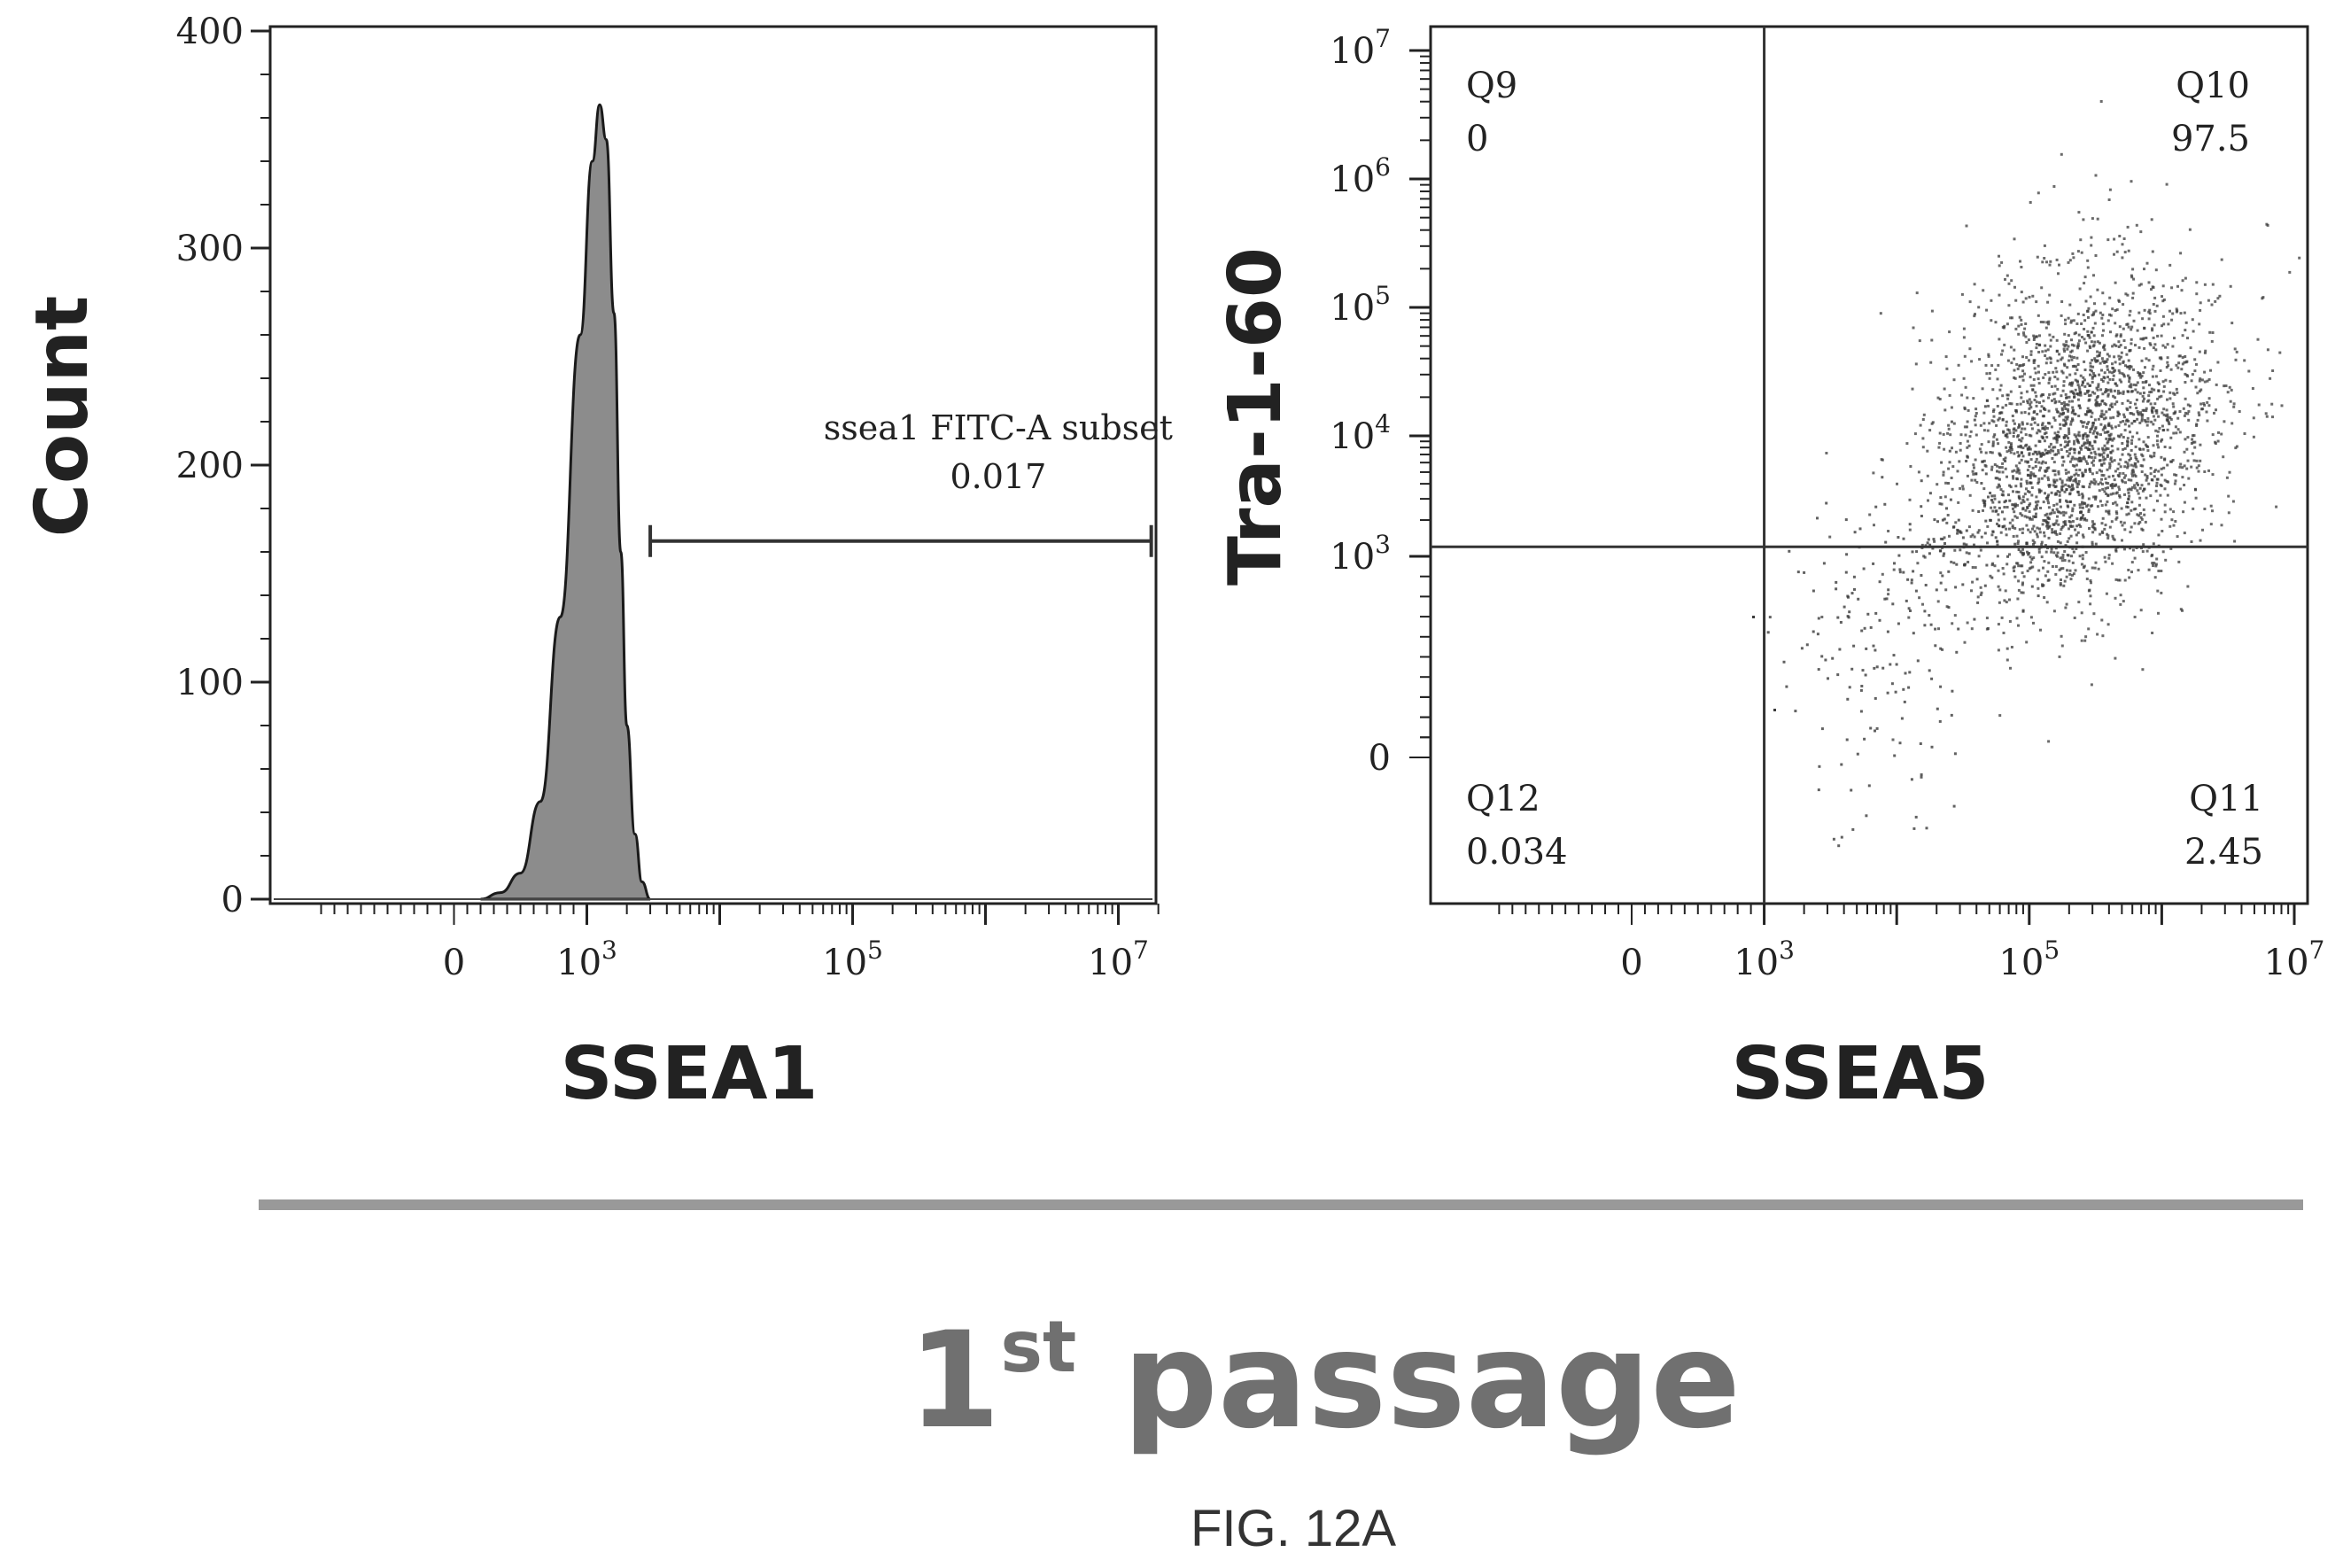 The height and width of the screenshot is (1568, 2343). Describe the element at coordinates (2210, 139) in the screenshot. I see `quadrant-value: 97.5` at that location.